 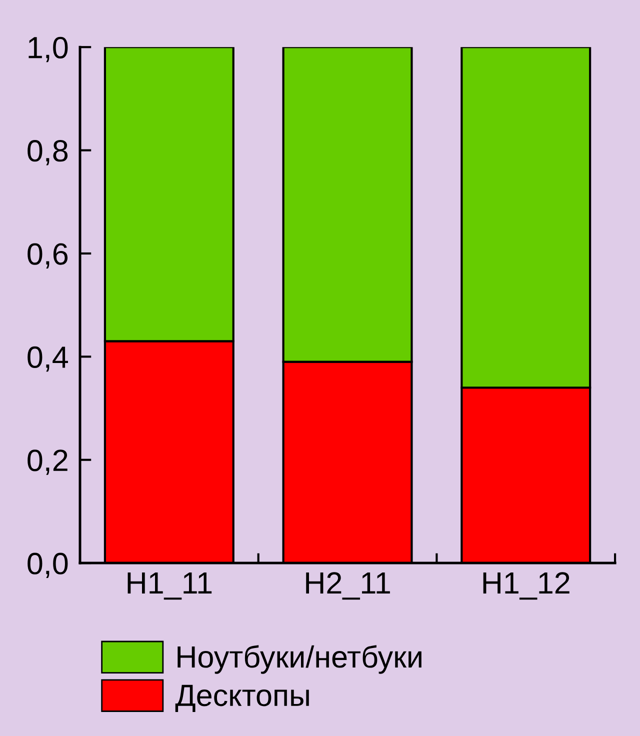 I want to click on x-tick-label: H2_11, so click(x=348, y=586).